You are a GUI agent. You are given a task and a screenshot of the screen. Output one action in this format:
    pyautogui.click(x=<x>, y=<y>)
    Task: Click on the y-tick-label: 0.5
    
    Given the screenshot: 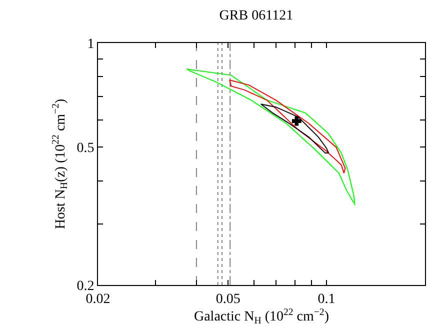 What is the action you would take?
    pyautogui.click(x=85, y=148)
    